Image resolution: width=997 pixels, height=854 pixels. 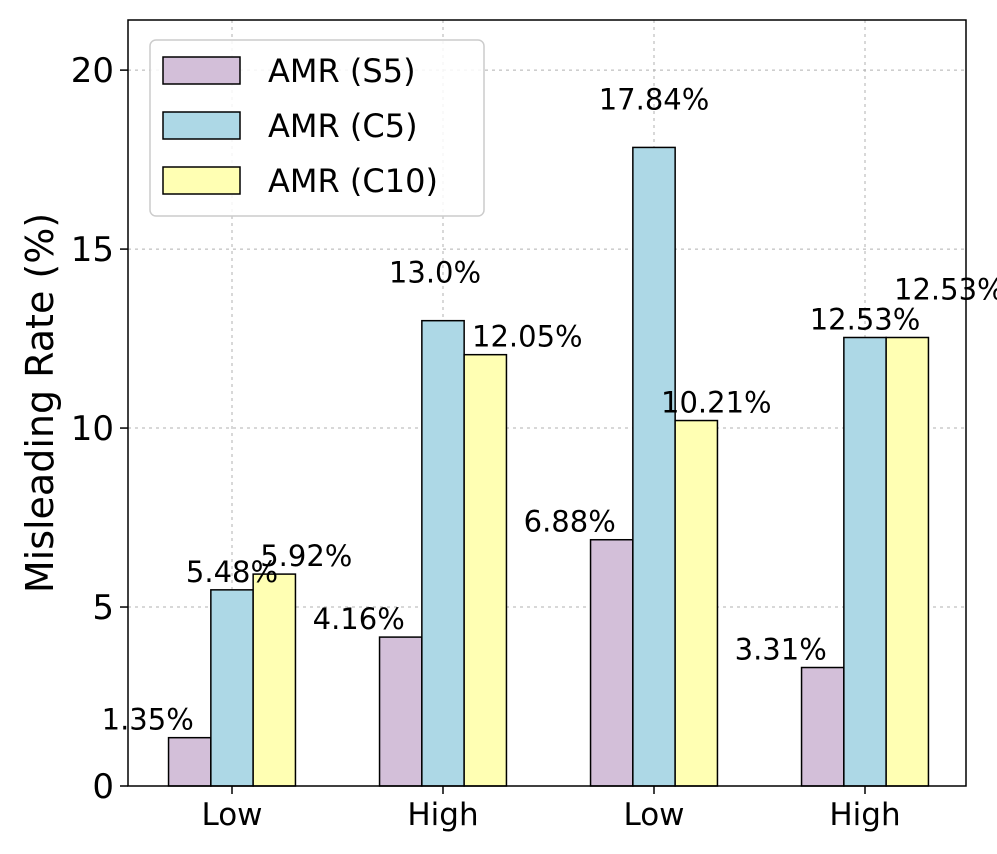 What do you see at coordinates (232, 572) in the screenshot?
I see `data-label: 5.48%` at bounding box center [232, 572].